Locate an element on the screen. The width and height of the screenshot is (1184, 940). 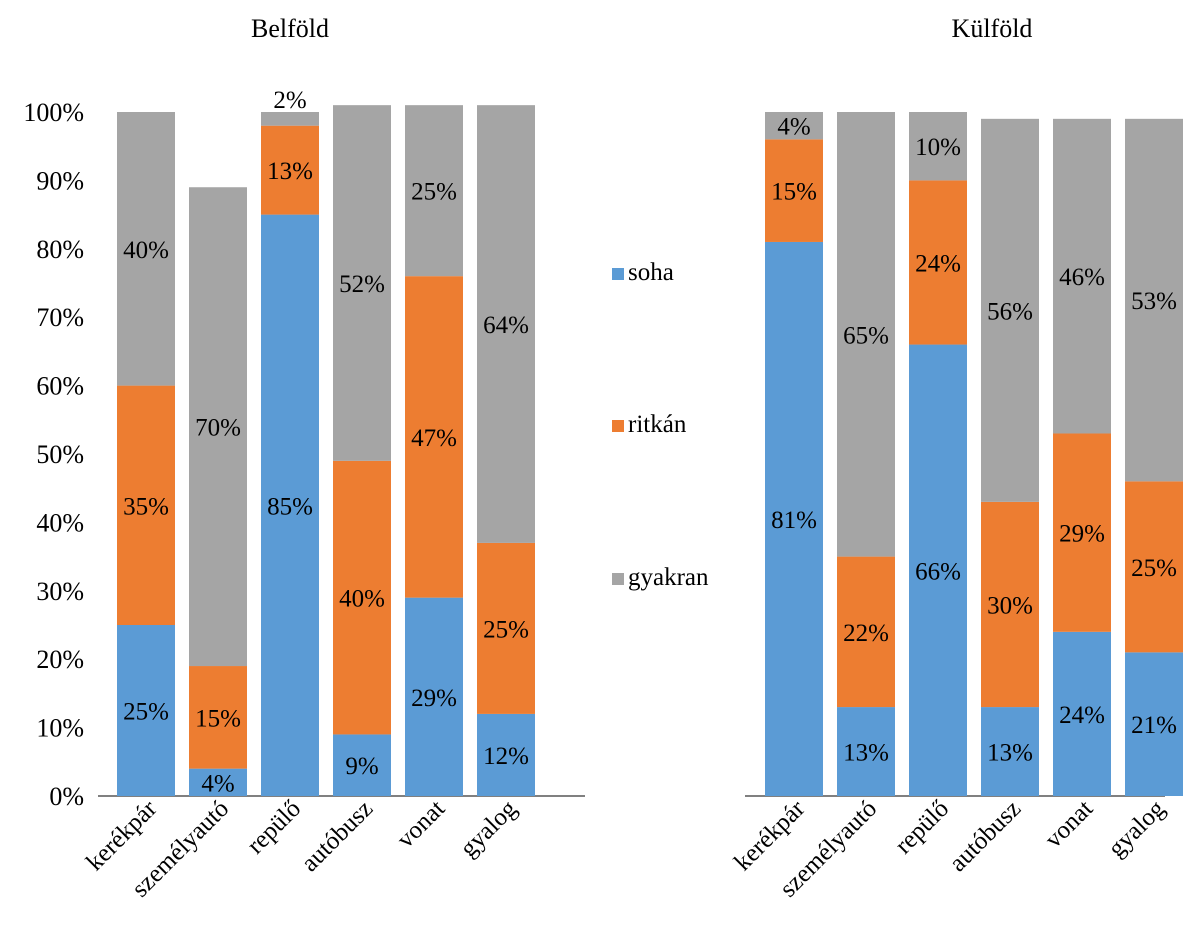
data-label: 2% is located at coordinates (289, 100).